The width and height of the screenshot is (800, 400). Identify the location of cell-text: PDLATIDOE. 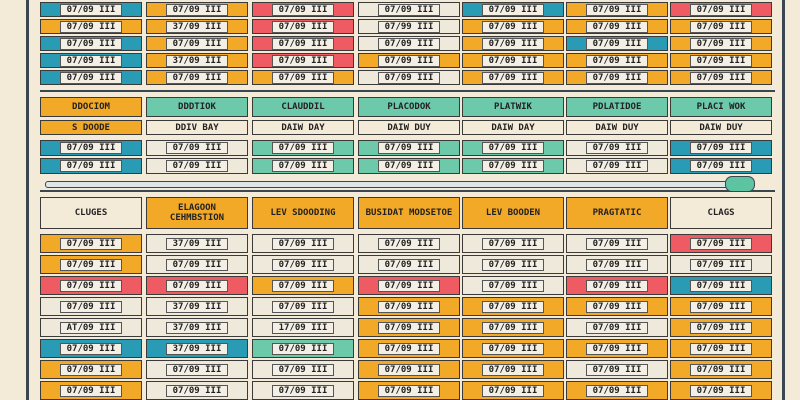
(617, 107).